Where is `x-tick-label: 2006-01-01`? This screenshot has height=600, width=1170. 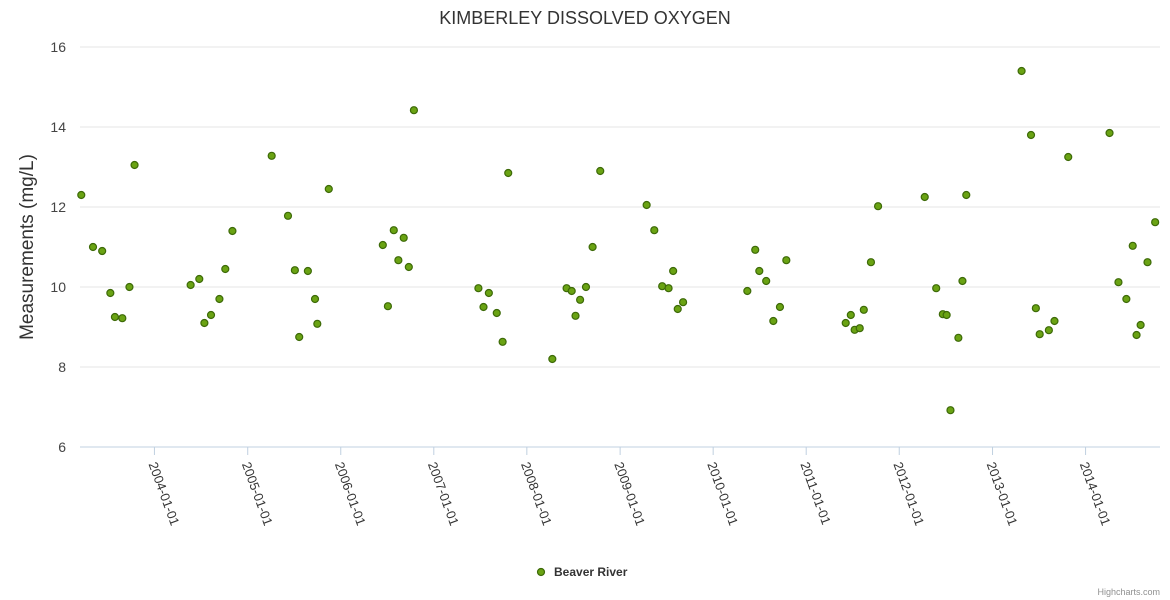
x-tick-label: 2006-01-01 is located at coordinates (350, 494).